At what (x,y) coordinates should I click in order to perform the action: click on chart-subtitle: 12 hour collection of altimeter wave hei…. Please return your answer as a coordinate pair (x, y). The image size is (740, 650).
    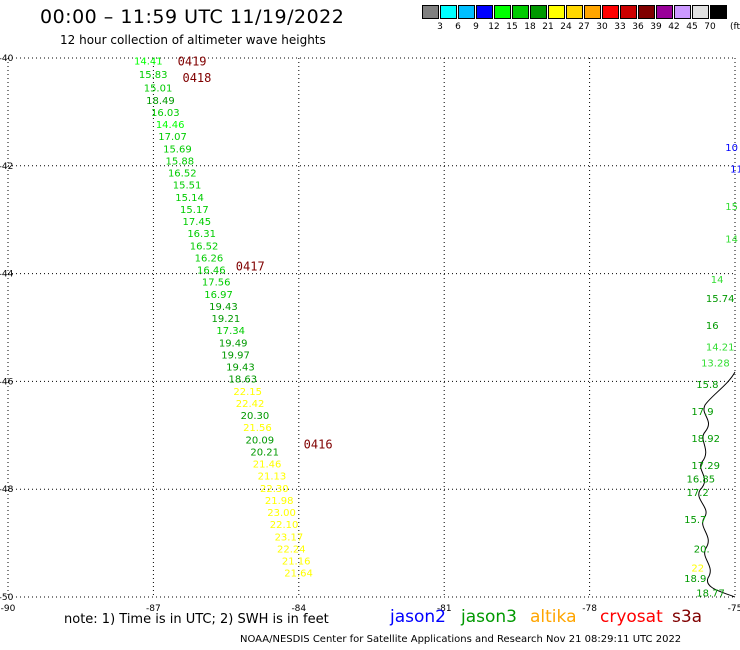
    Looking at the image, I should click on (193, 40).